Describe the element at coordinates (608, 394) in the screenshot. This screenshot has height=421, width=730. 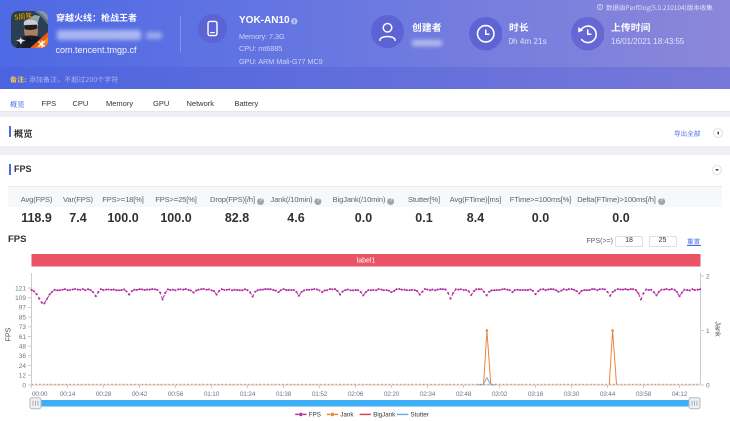
I see `svg-text: 03:44` at that location.